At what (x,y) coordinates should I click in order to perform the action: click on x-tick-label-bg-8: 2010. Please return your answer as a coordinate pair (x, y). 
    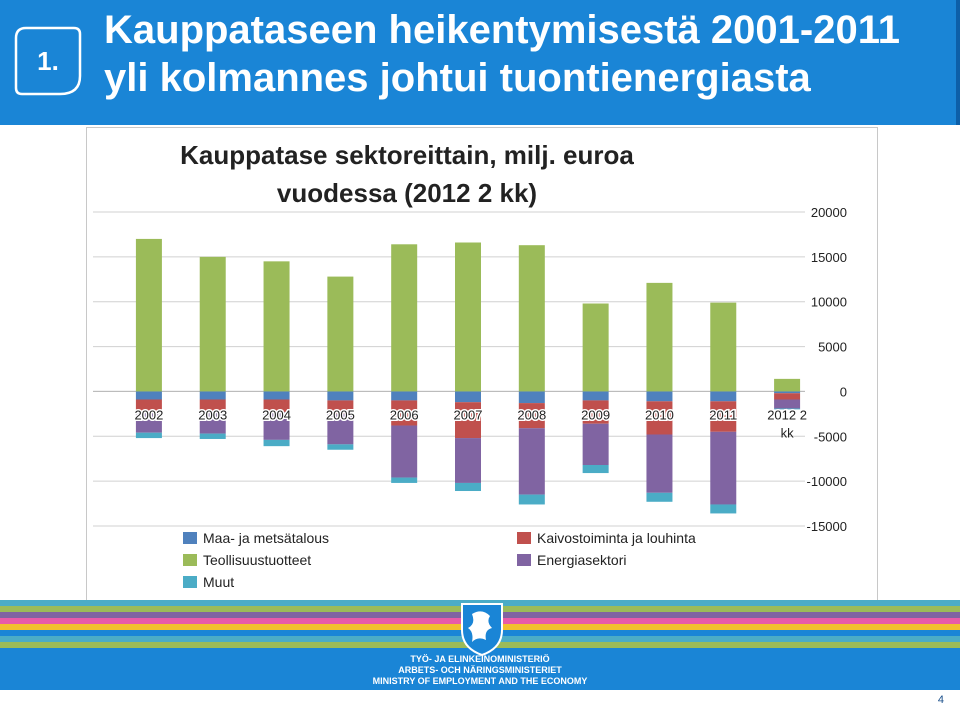
    Looking at the image, I should click on (659, 414).